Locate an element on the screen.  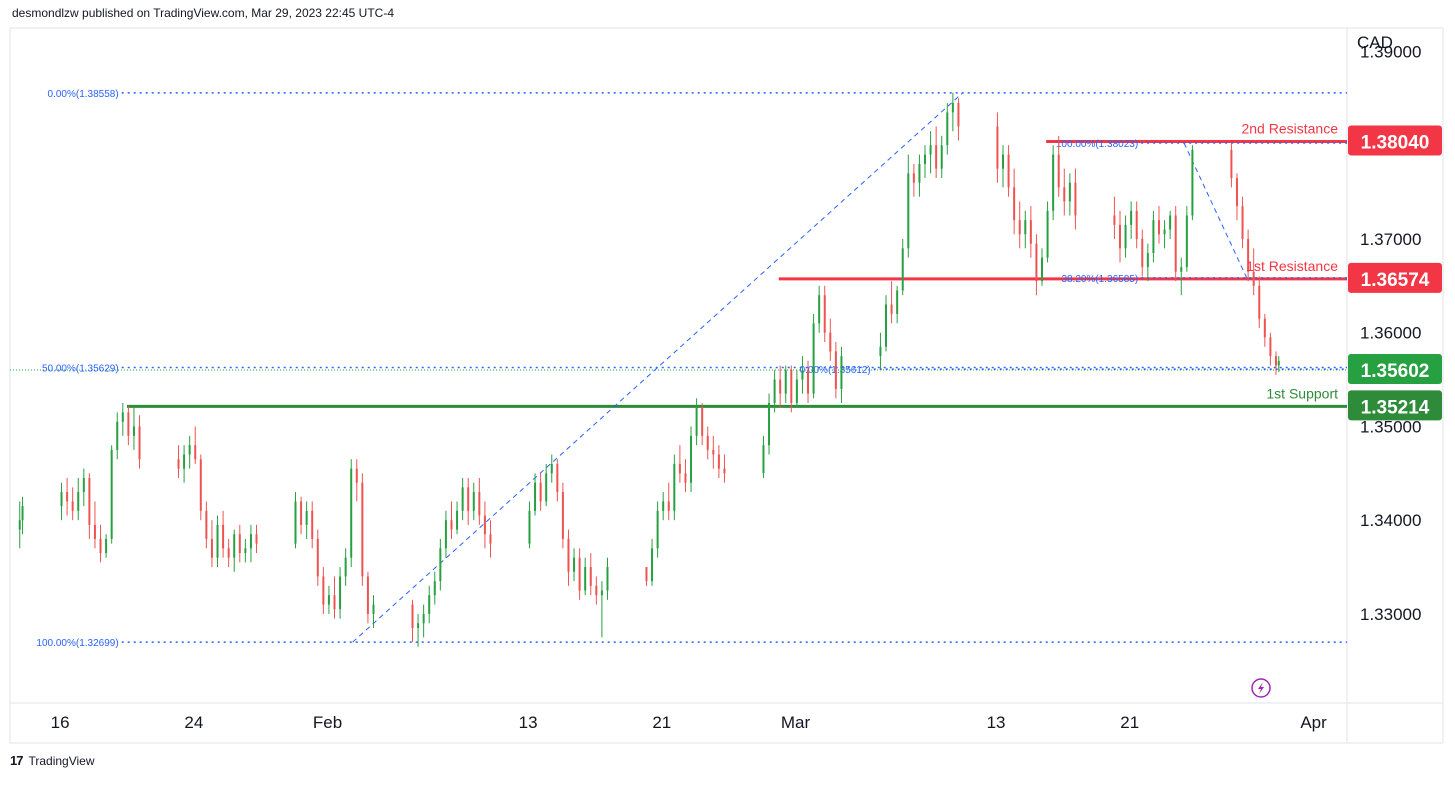
y-tick-label: 1.33000 is located at coordinates (1390, 614).